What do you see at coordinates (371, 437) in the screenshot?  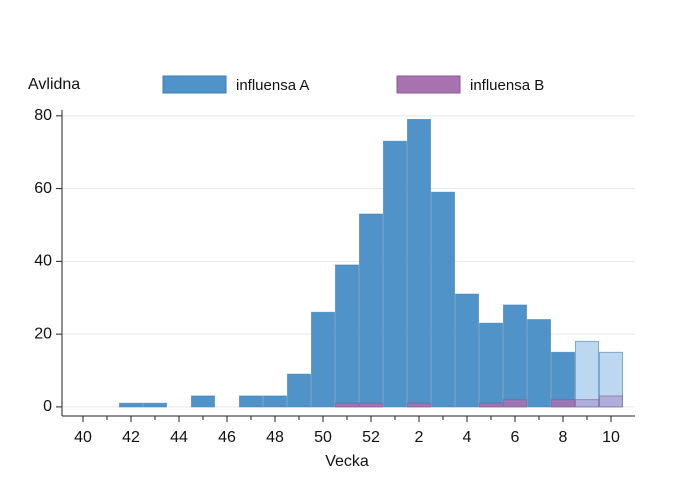 I see `x-tick-label: 52` at bounding box center [371, 437].